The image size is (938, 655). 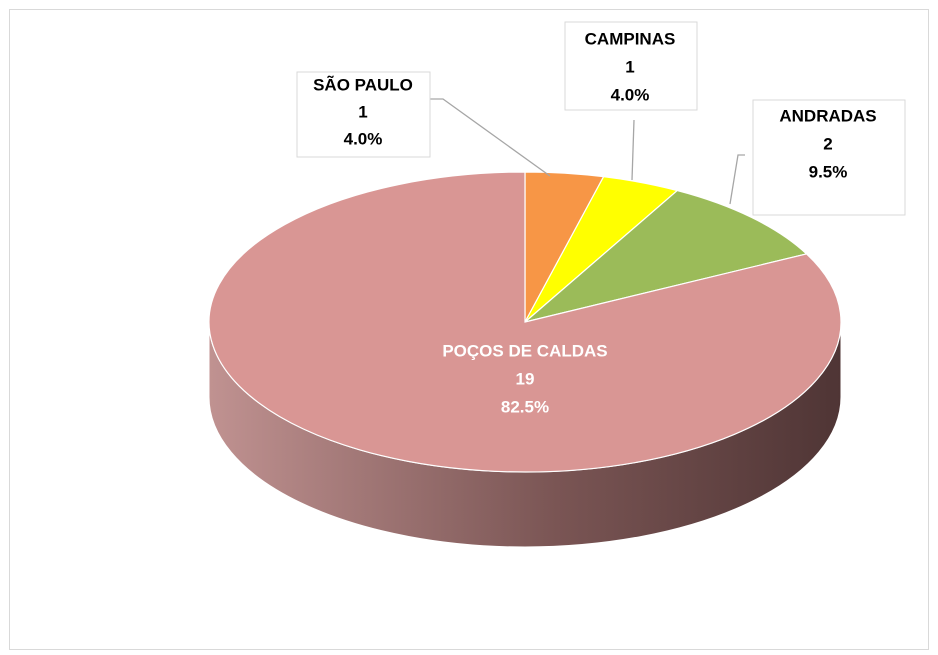 I want to click on pie-slice, so click(x=666, y=256).